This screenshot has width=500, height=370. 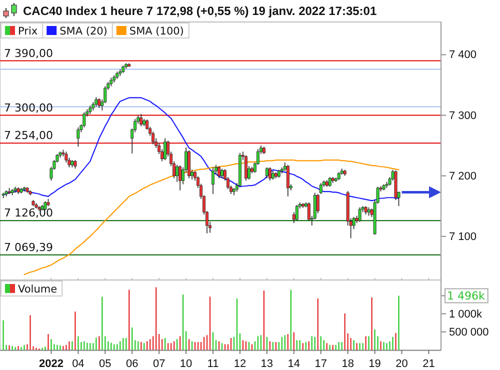 I want to click on x-tick-label: 11, so click(x=213, y=364).